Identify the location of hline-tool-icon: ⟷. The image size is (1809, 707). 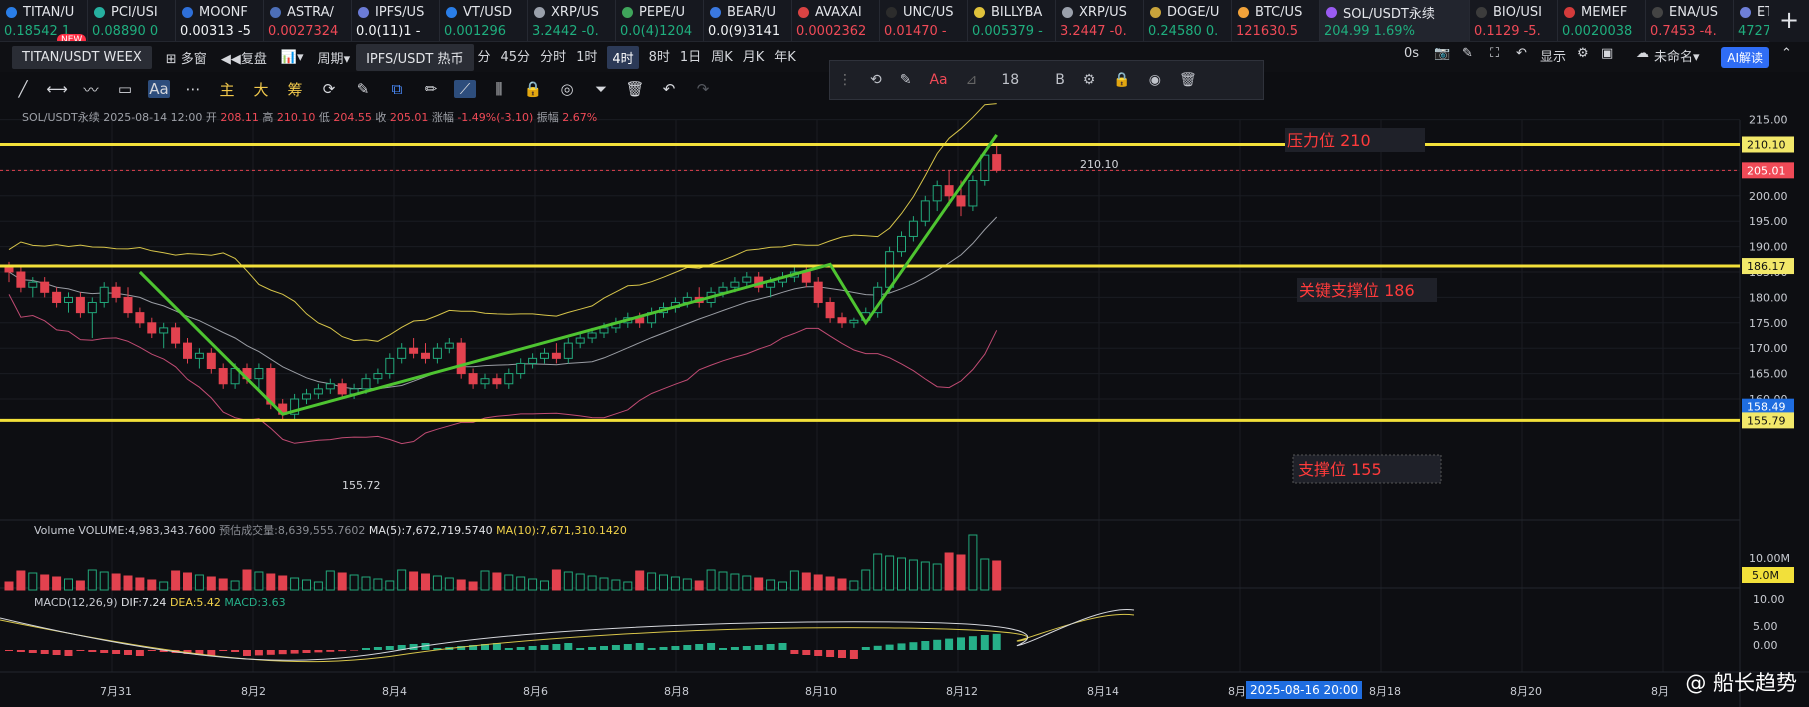
(57, 89).